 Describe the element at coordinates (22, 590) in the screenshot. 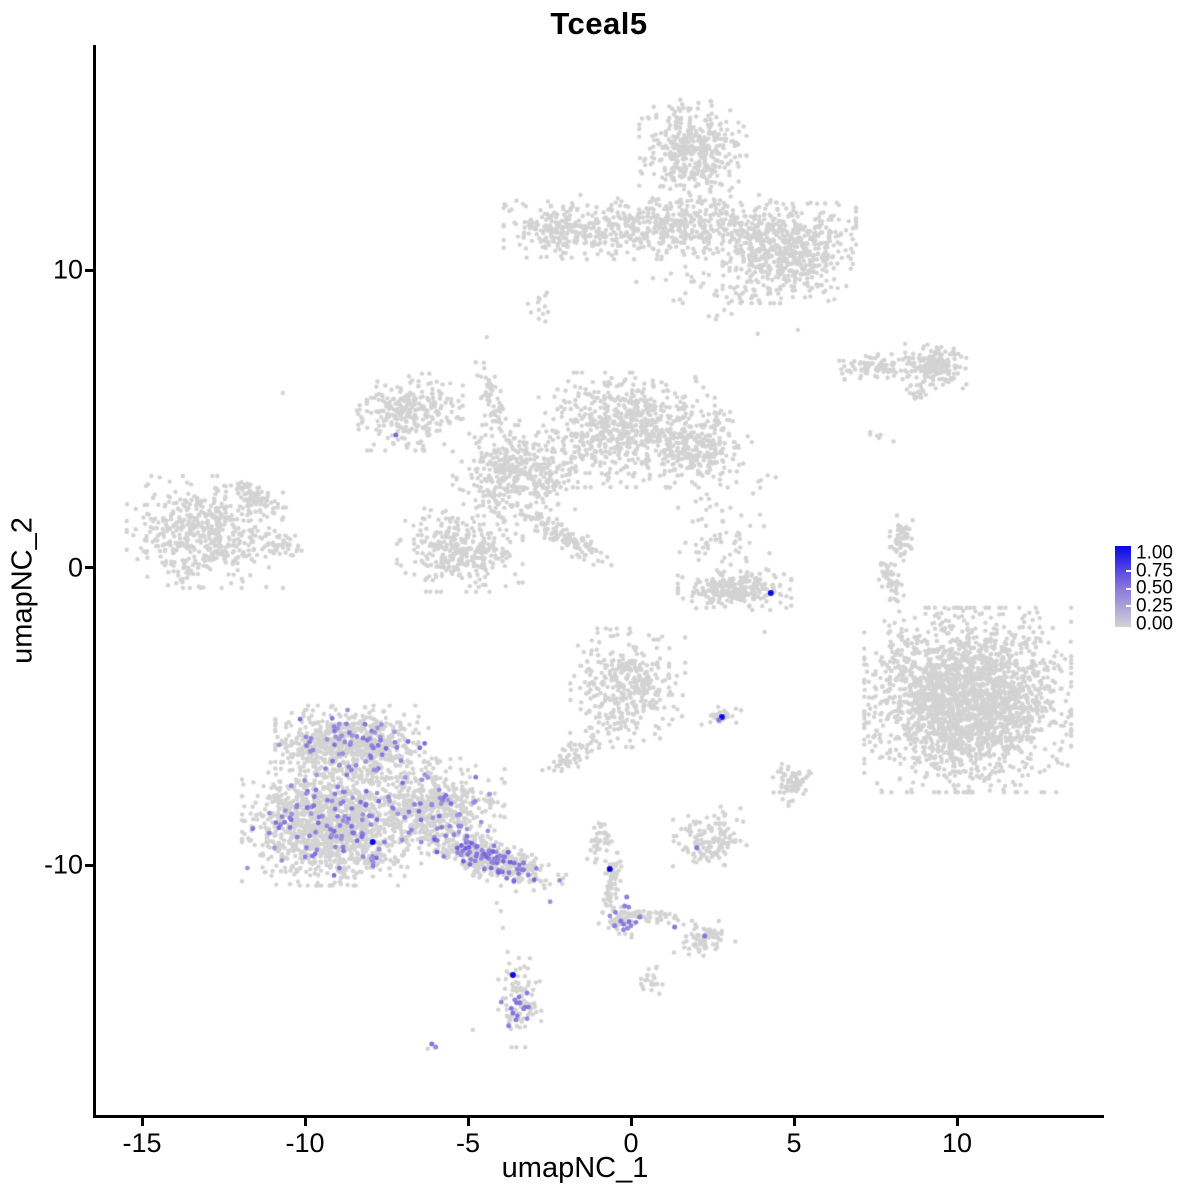

I see `y-axis-title: umapNC_2` at that location.